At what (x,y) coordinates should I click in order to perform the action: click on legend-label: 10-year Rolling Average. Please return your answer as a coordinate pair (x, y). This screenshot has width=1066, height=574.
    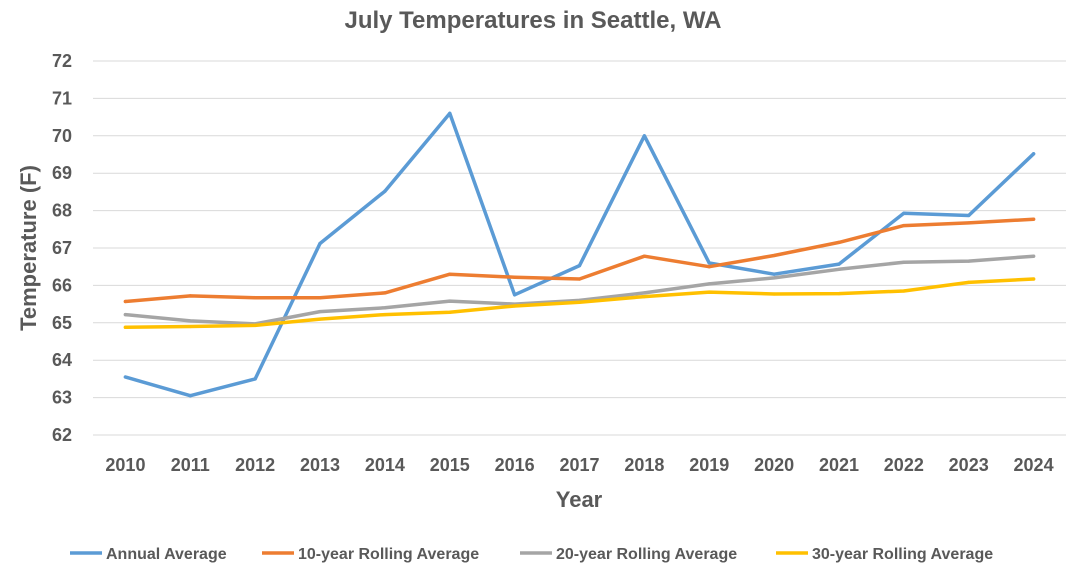
    Looking at the image, I should click on (388, 554).